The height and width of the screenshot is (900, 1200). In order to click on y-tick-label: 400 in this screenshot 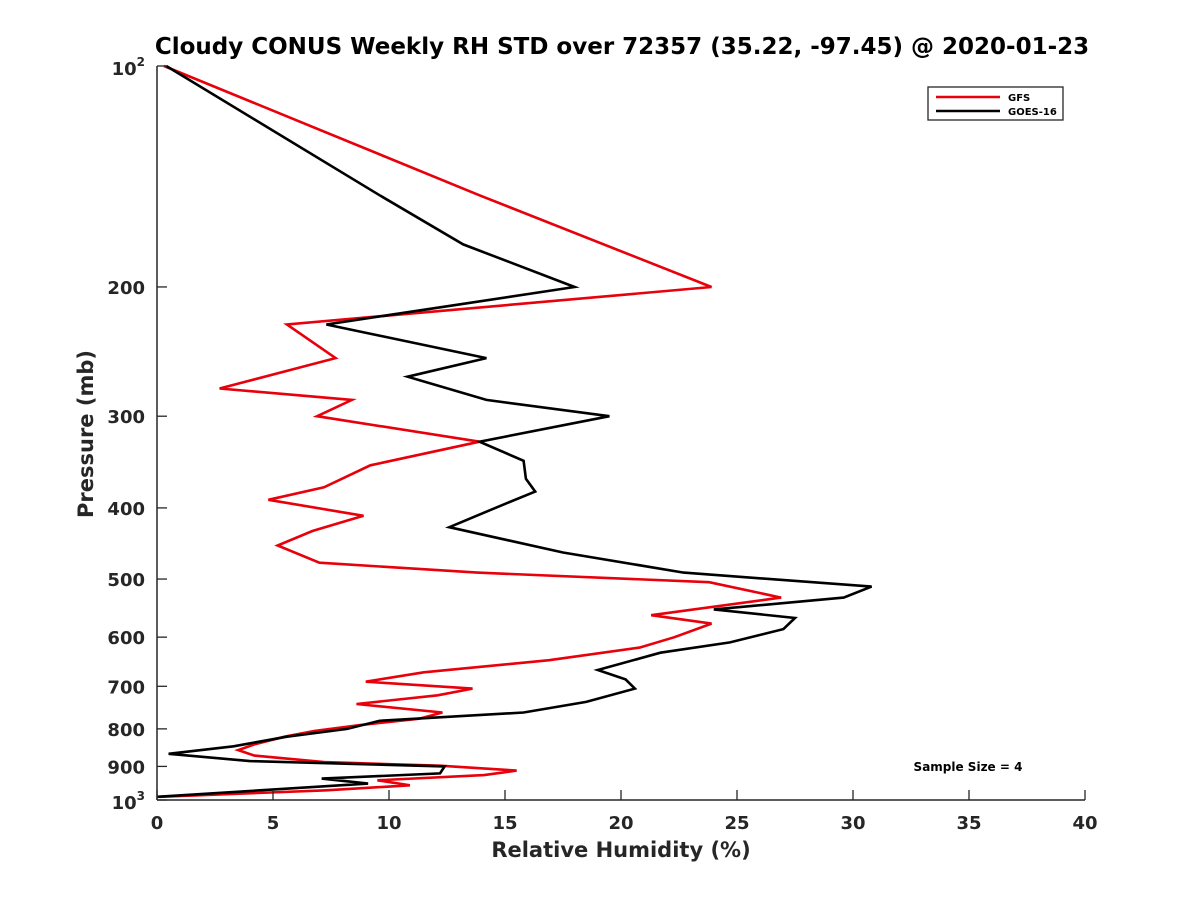, I will do `click(126, 509)`.